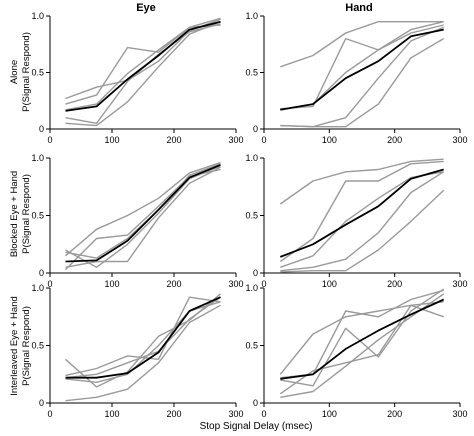  I want to click on panel-blocked-hand: 0 0.5 1.0 0 100 200 300, so click(356, 221).